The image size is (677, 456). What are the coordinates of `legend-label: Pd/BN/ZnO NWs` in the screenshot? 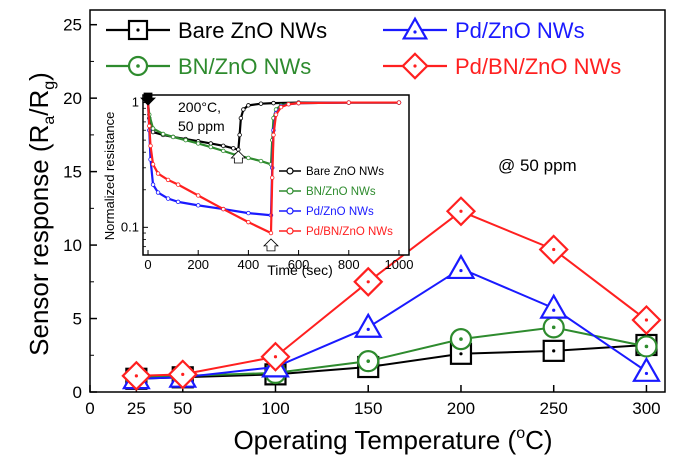 It's located at (538, 66).